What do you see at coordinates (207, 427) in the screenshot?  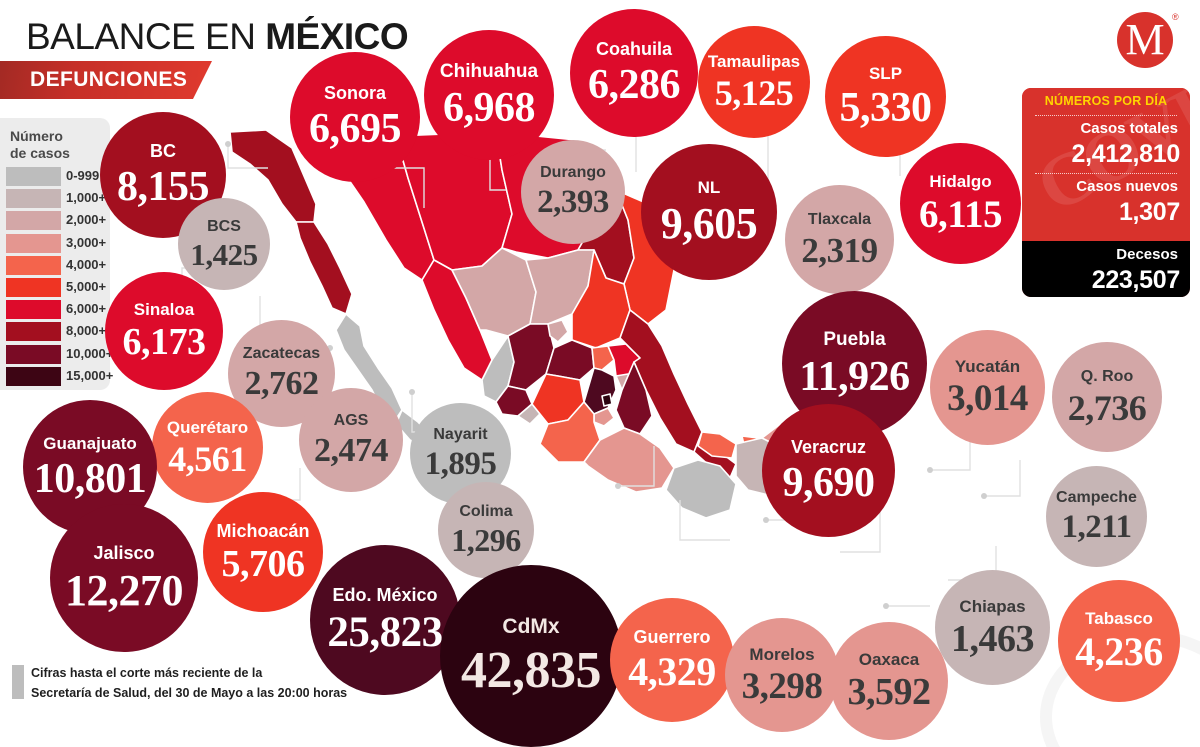 I see `state-bubble-name: Querétaro` at bounding box center [207, 427].